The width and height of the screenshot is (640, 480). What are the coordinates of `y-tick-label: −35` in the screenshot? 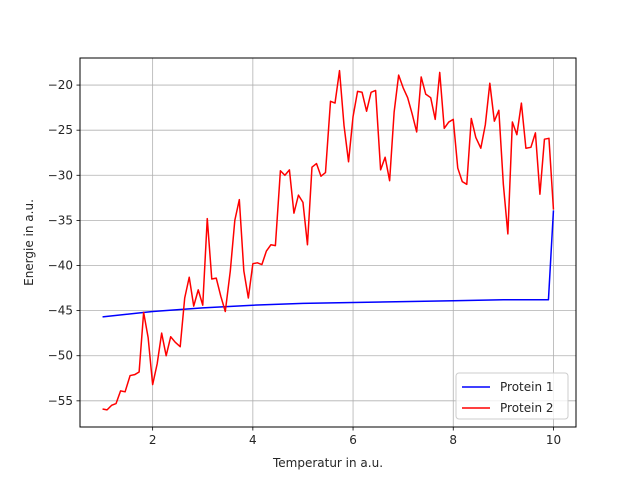 It's located at (60, 220).